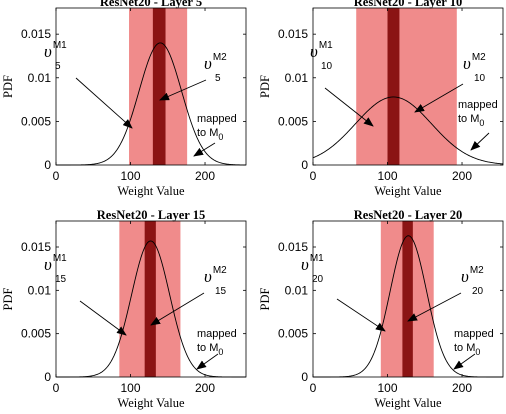  What do you see at coordinates (58, 66) in the screenshot?
I see `annotation-m1-sub: 5` at bounding box center [58, 66].